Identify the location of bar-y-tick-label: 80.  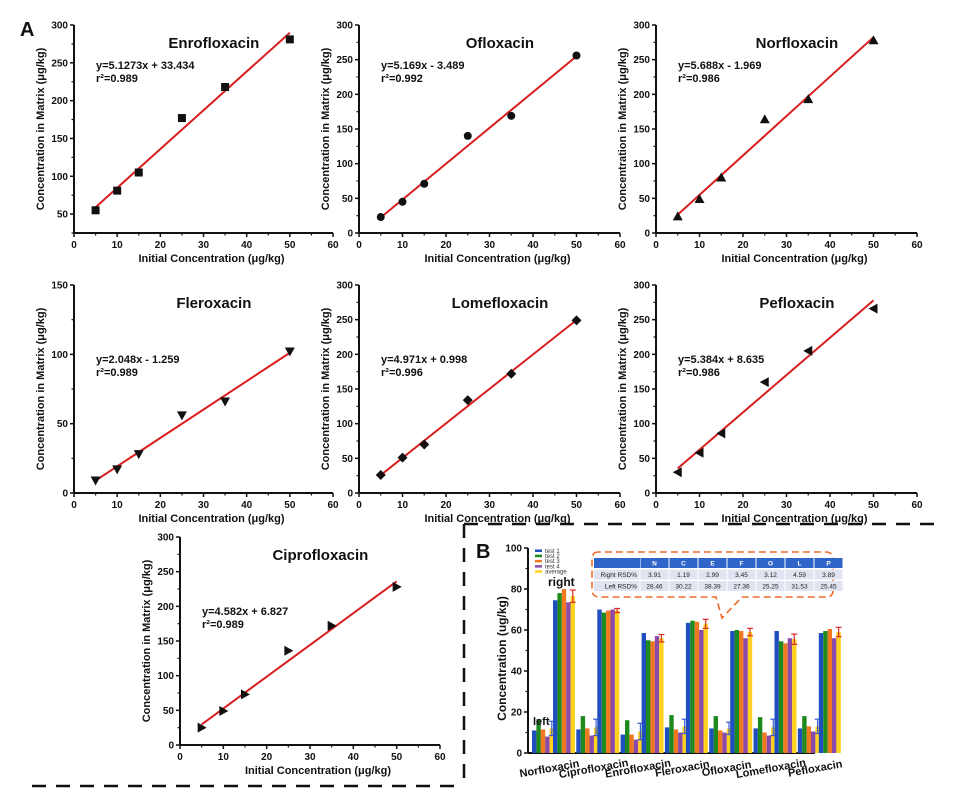
(517, 590).